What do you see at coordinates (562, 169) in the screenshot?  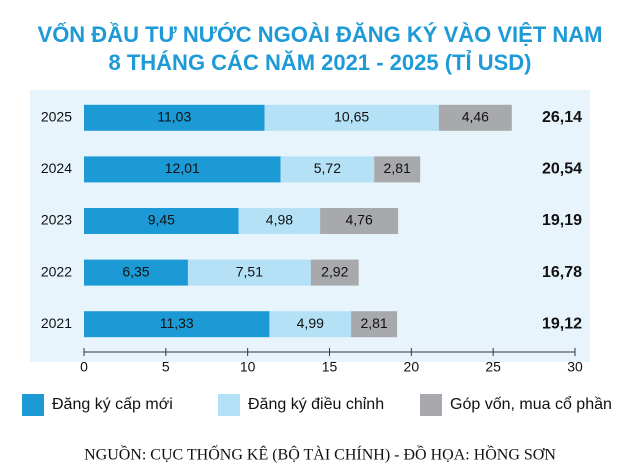 I see `total-label: 20,54` at bounding box center [562, 169].